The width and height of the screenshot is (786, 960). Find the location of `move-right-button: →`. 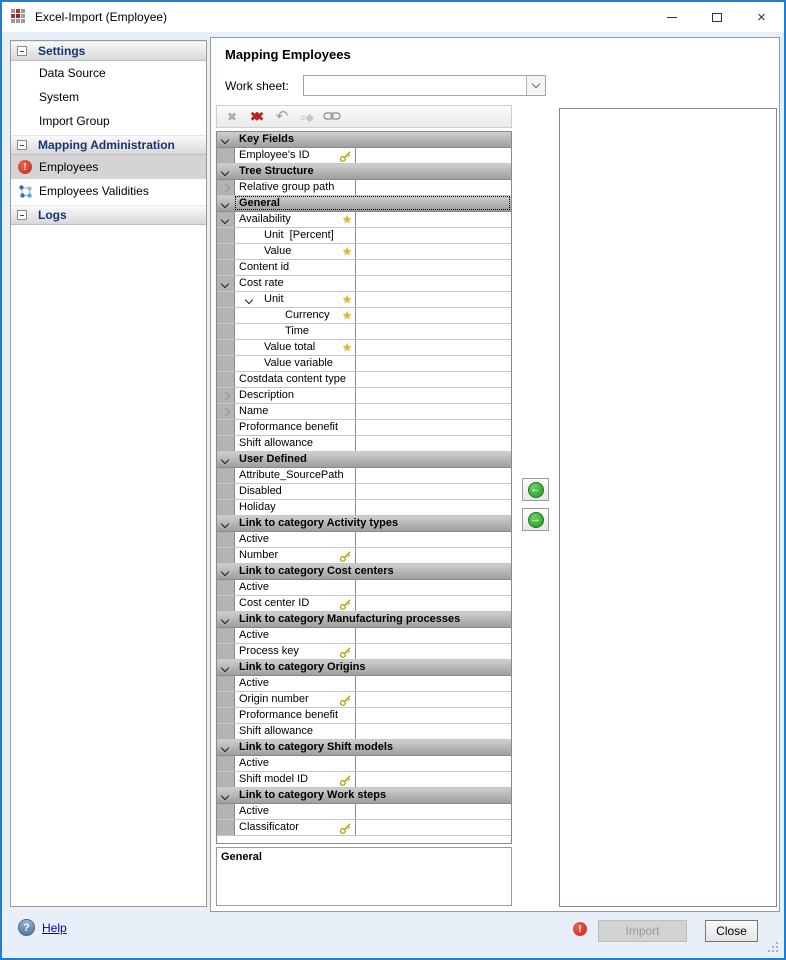

move-right-button: → is located at coordinates (535, 519).